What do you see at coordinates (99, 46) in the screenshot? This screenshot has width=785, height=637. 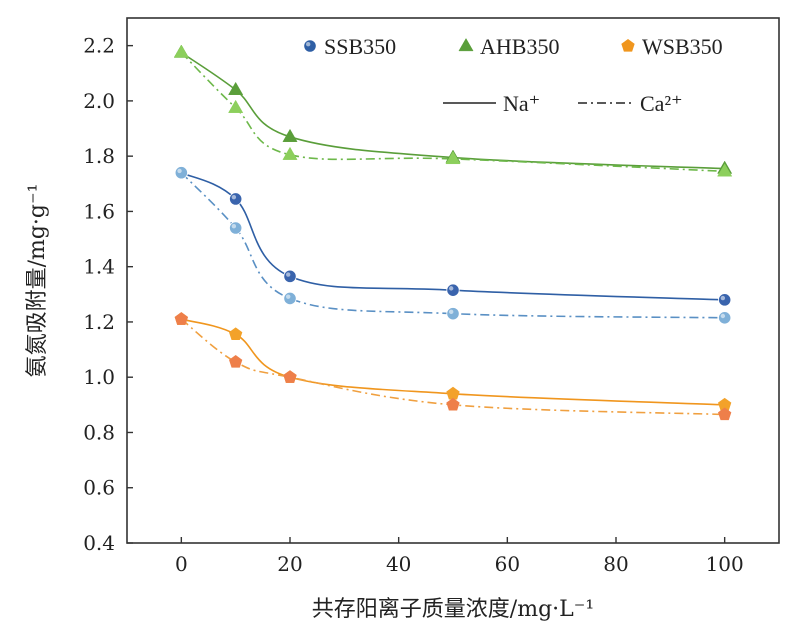 I see `y-tick-label: 2.2` at bounding box center [99, 46].